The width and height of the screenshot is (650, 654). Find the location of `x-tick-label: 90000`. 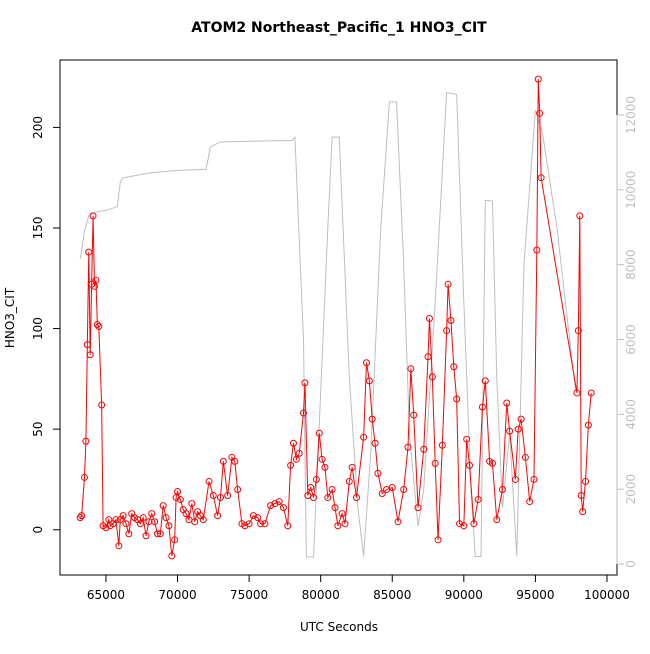

x-tick-label: 90000 is located at coordinates (464, 595).